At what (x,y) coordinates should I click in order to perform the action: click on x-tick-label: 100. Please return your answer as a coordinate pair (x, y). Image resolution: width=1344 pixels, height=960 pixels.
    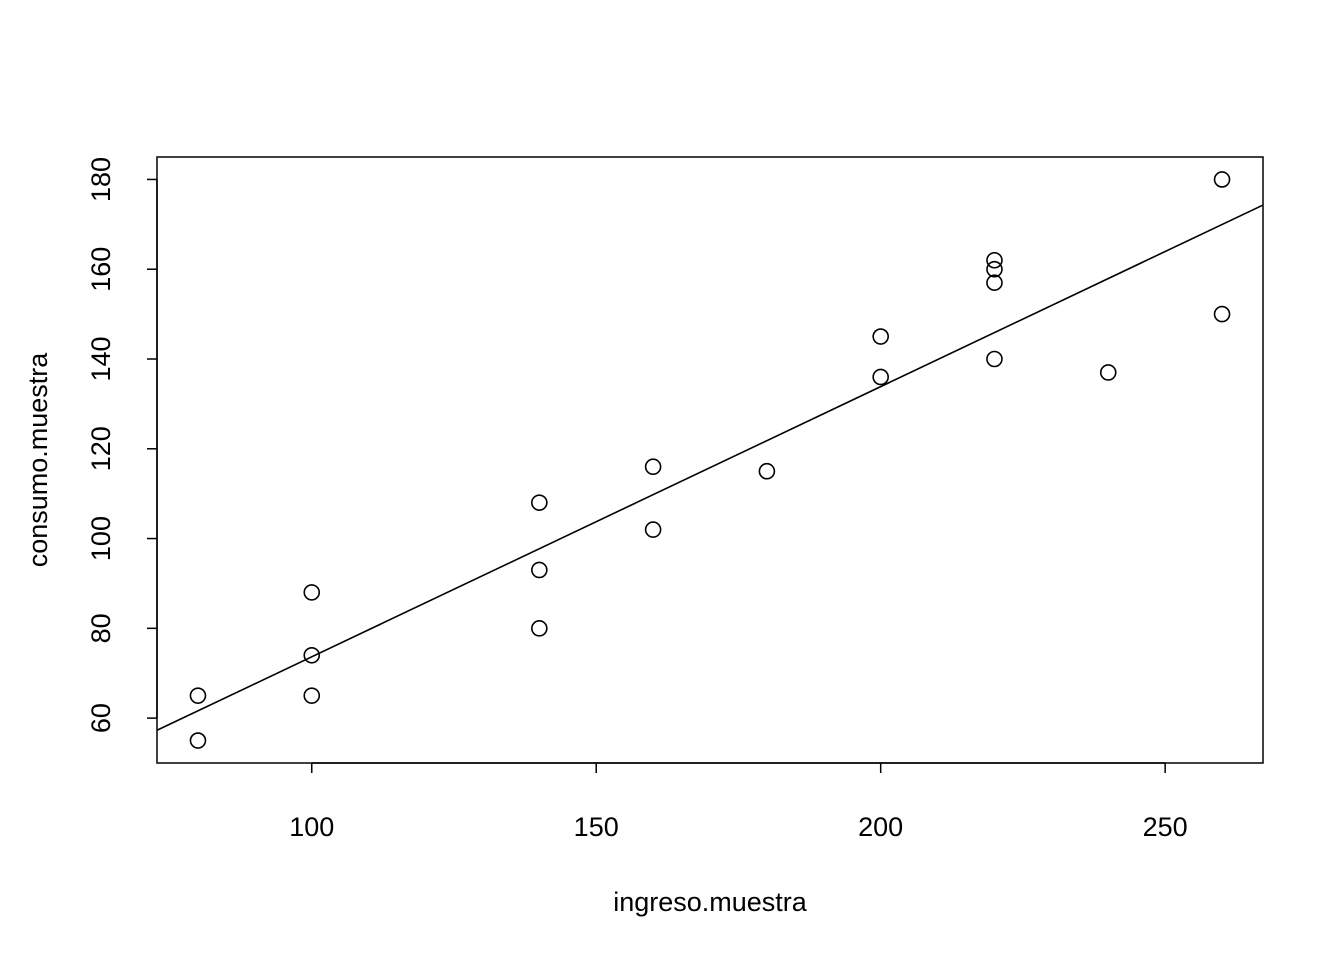
    Looking at the image, I should click on (311, 827).